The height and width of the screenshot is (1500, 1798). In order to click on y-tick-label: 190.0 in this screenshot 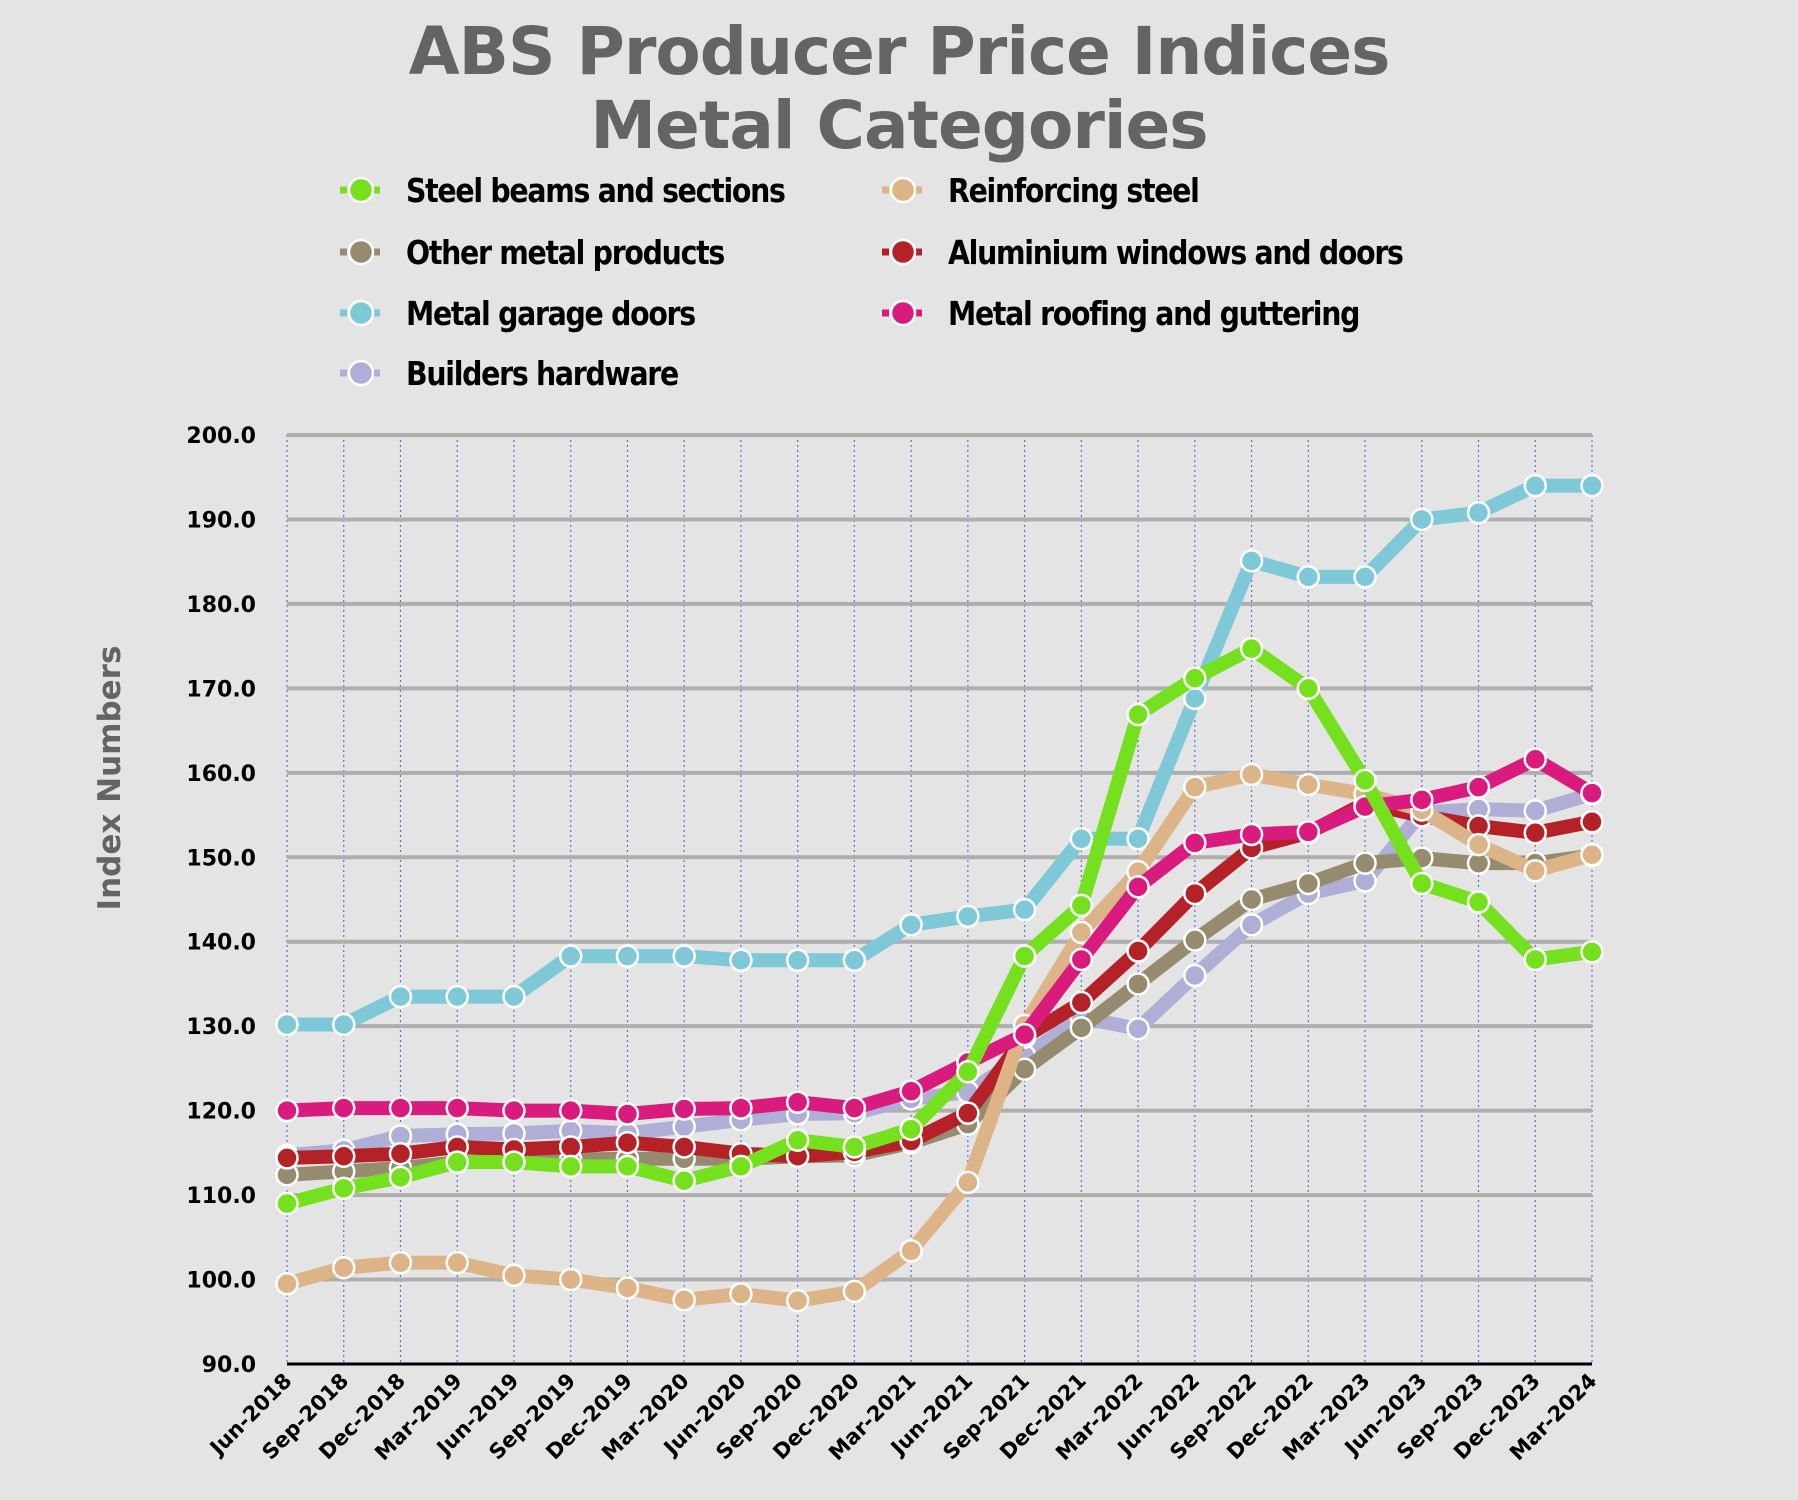, I will do `click(221, 520)`.